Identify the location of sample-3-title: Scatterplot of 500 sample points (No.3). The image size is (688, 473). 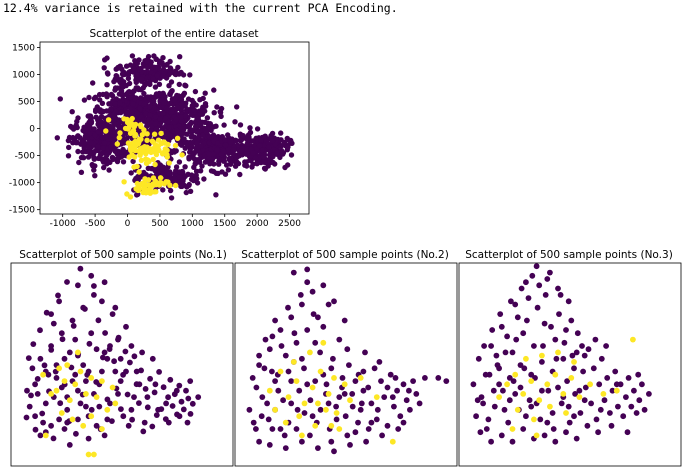
(569, 255).